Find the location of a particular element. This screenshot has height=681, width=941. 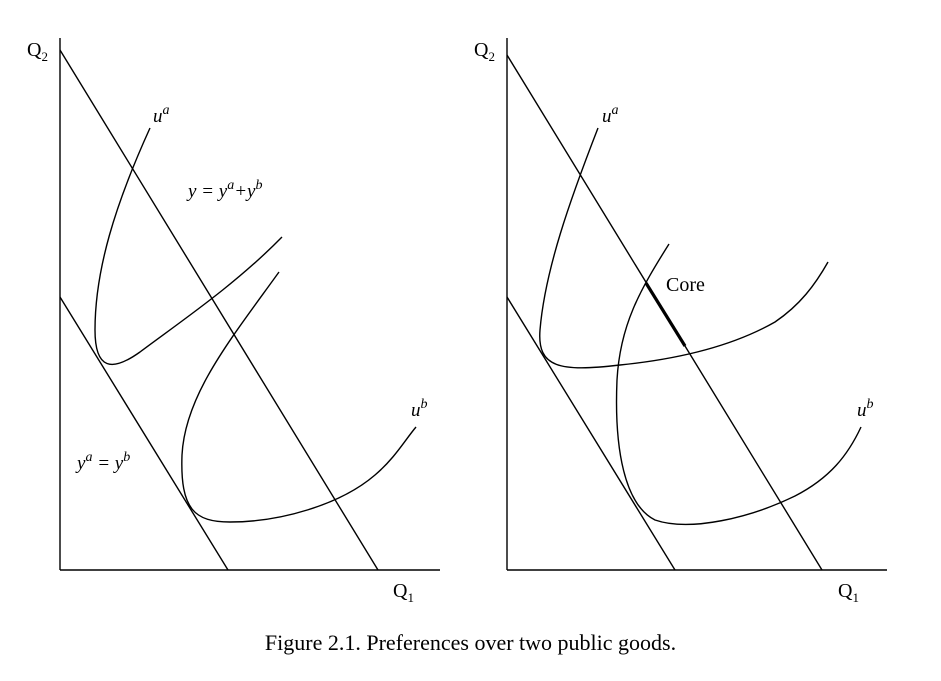

left-budget-high-label: y = ya+yb is located at coordinates (224, 190).